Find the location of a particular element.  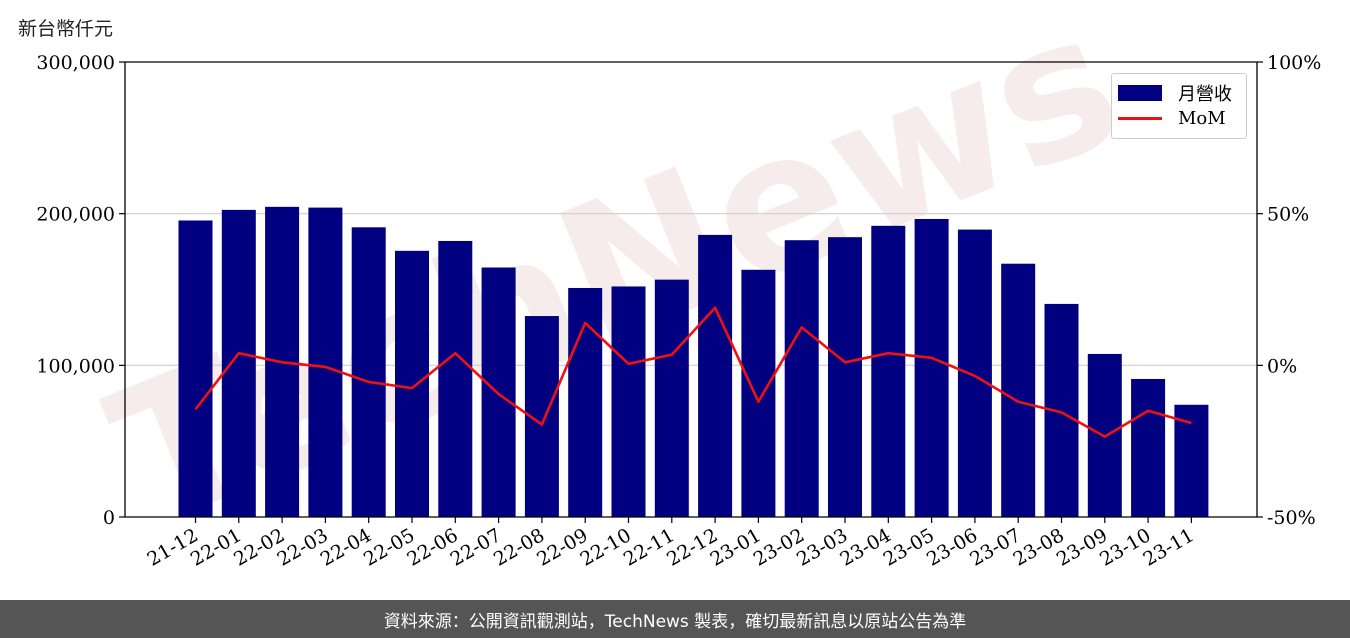

y-left-tick-label: 200,000 is located at coordinates (75, 215).